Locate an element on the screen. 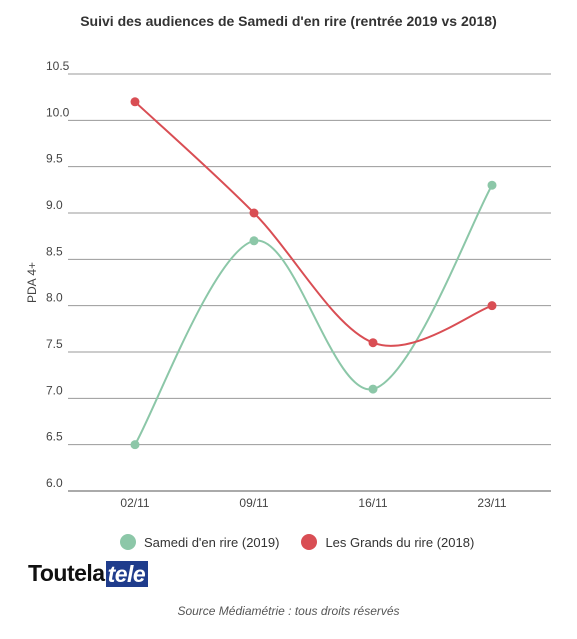 The height and width of the screenshot is (639, 577). x-tick-label: 23/11 is located at coordinates (491, 503).